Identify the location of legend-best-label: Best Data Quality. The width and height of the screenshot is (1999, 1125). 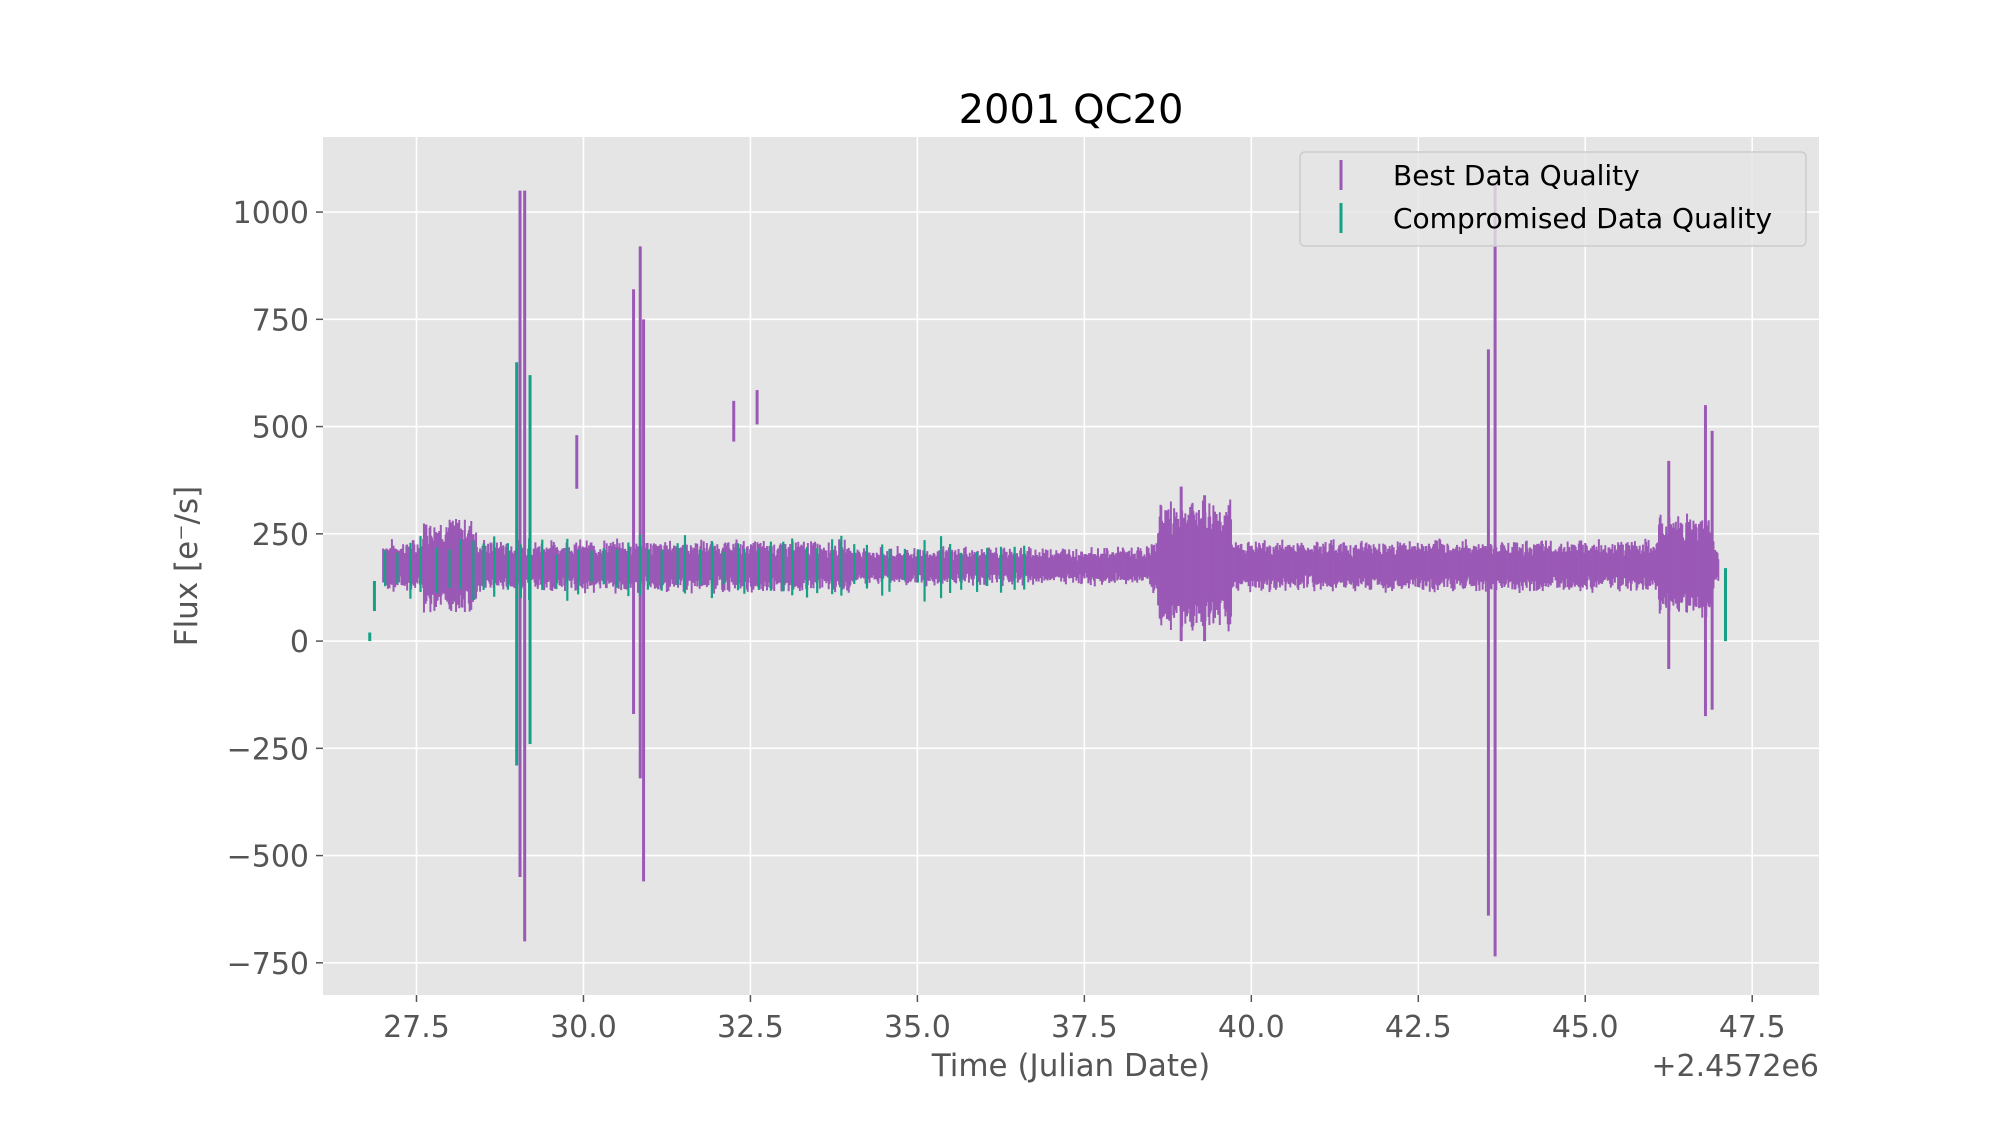
(1516, 175).